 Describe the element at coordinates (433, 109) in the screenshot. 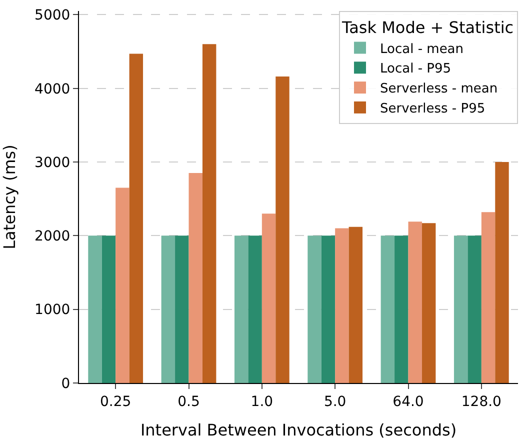

I see `legend-label: Serverless - P95` at that location.